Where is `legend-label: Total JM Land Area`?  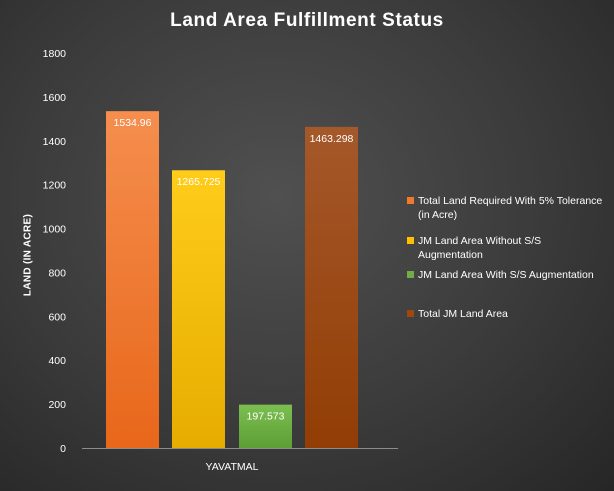 legend-label: Total JM Land Area is located at coordinates (463, 314).